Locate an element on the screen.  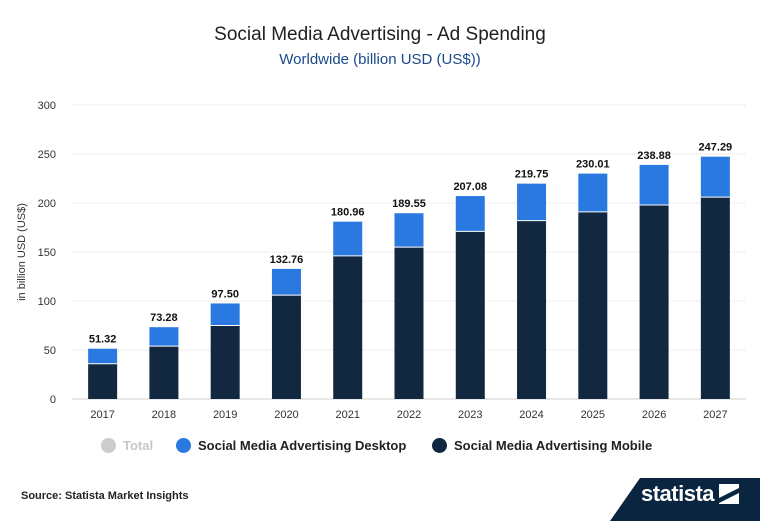
bar-desktop-2024 is located at coordinates (532, 202).